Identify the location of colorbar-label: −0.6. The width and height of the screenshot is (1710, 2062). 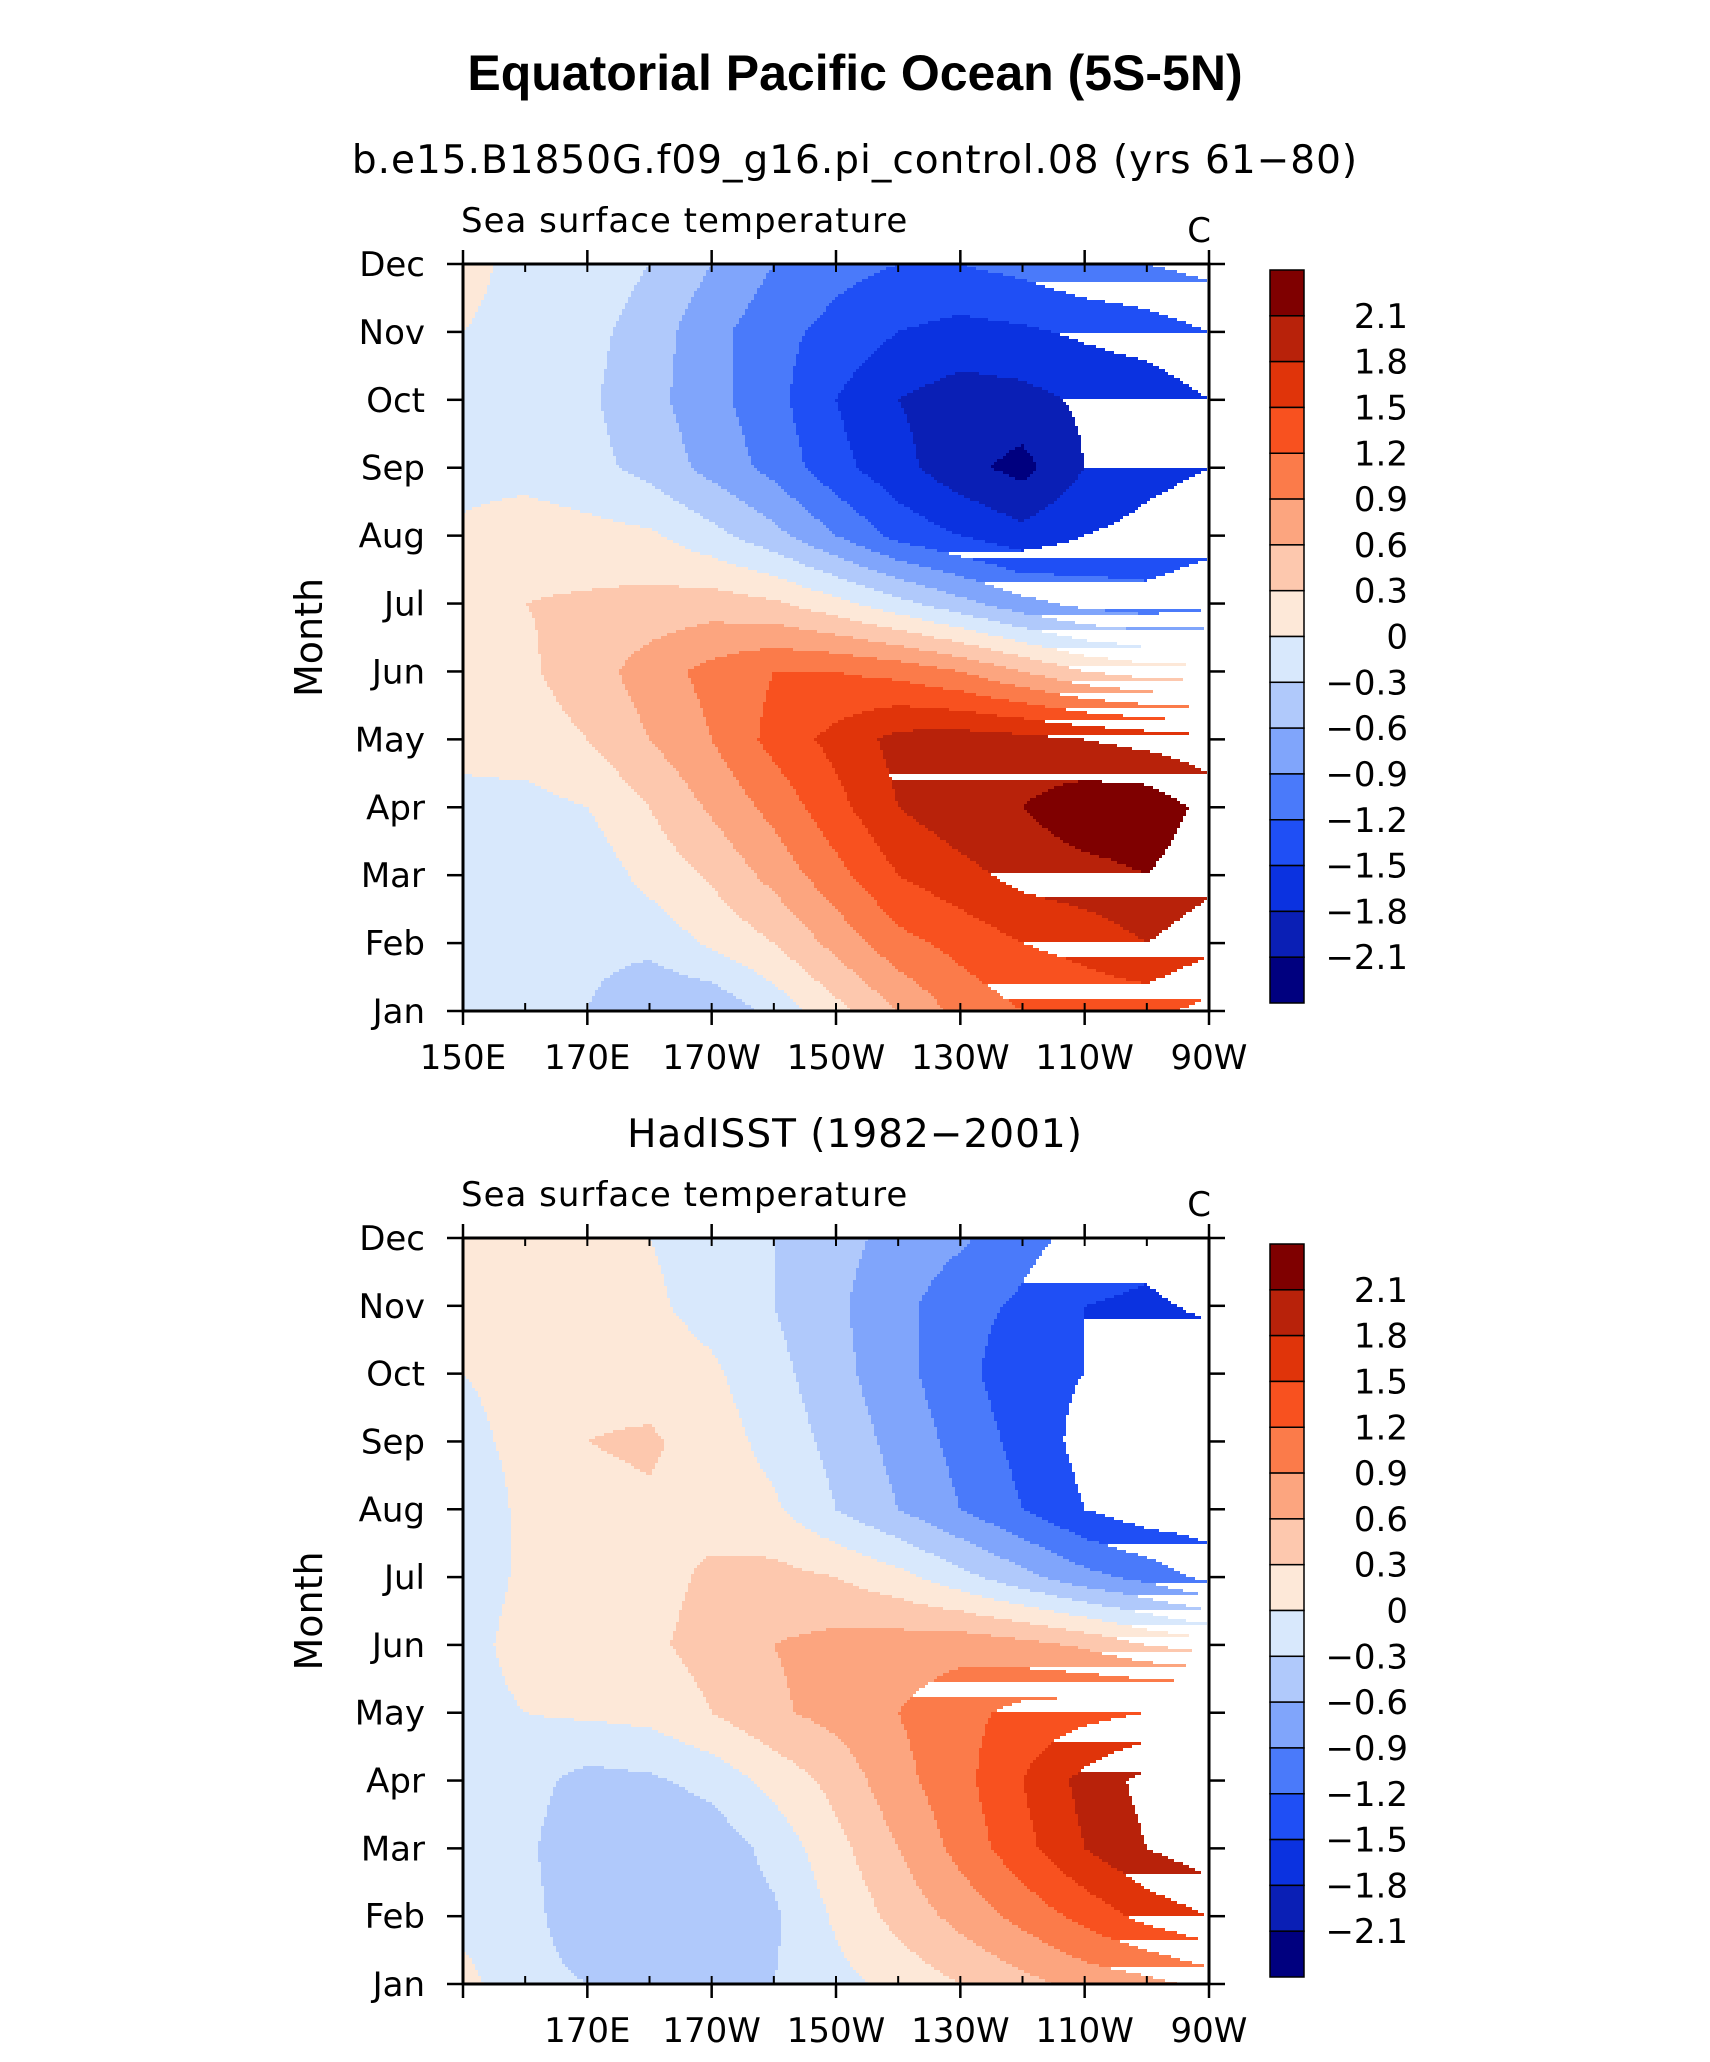
(1366, 729).